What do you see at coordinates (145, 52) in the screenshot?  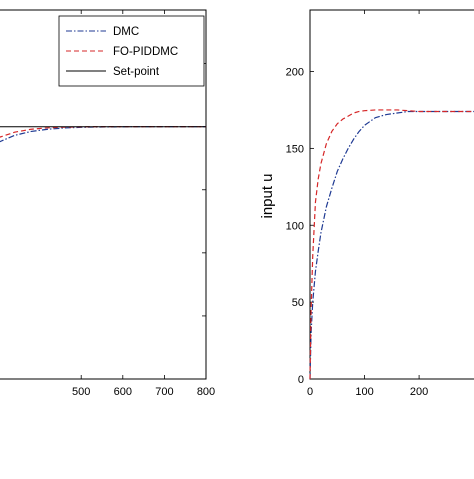 I see `legend-label: FO-PIDDMC` at bounding box center [145, 52].